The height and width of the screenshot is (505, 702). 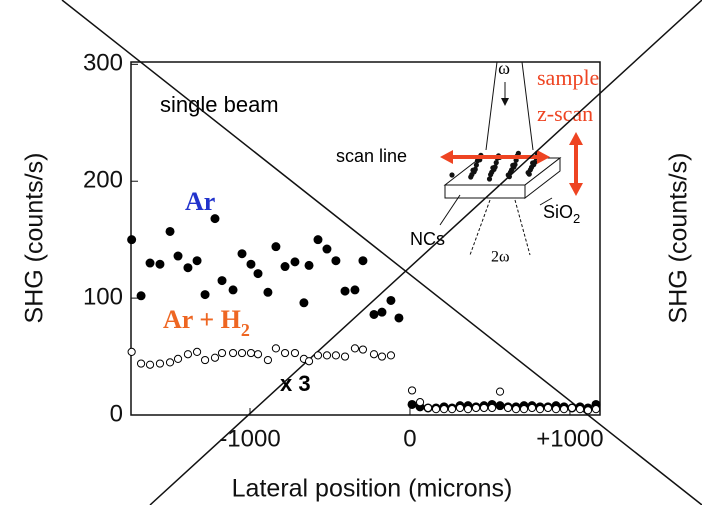 What do you see at coordinates (103, 180) in the screenshot?
I see `y-tick-label: 200` at bounding box center [103, 180].